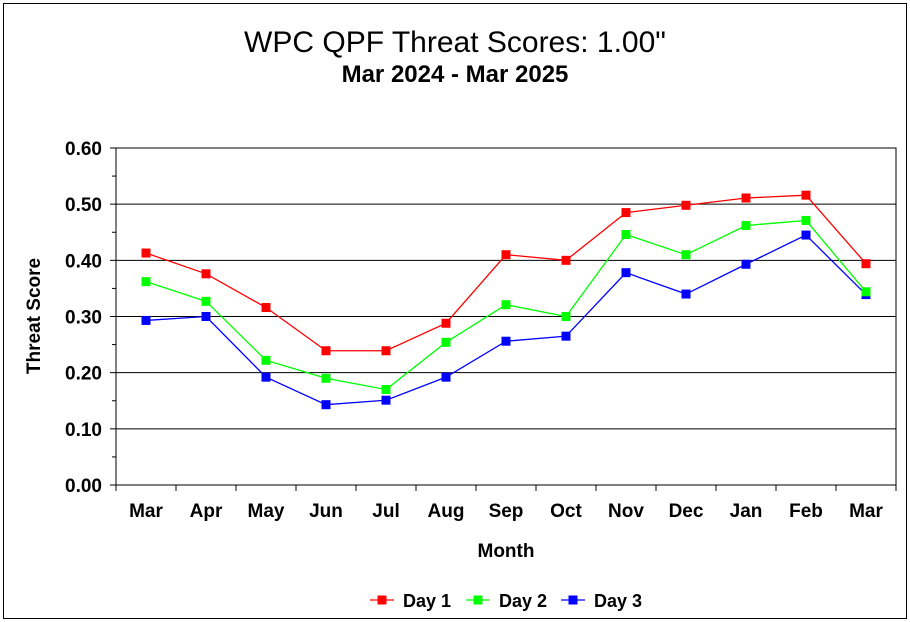 This screenshot has height=622, width=910. What do you see at coordinates (326, 511) in the screenshot?
I see `x-tick-label: Jun` at bounding box center [326, 511].